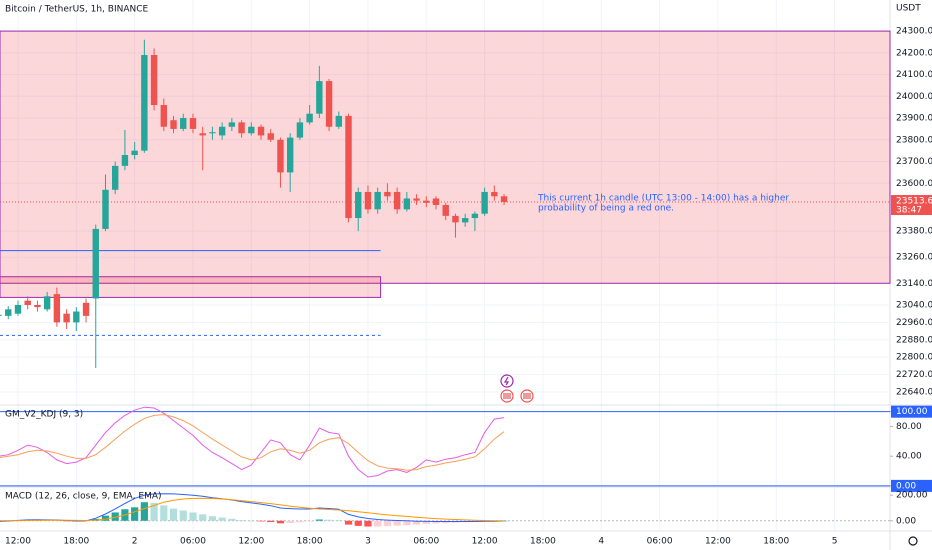 This screenshot has height=550, width=932. What do you see at coordinates (368, 542) in the screenshot?
I see `x-tick-label: 3` at bounding box center [368, 542].